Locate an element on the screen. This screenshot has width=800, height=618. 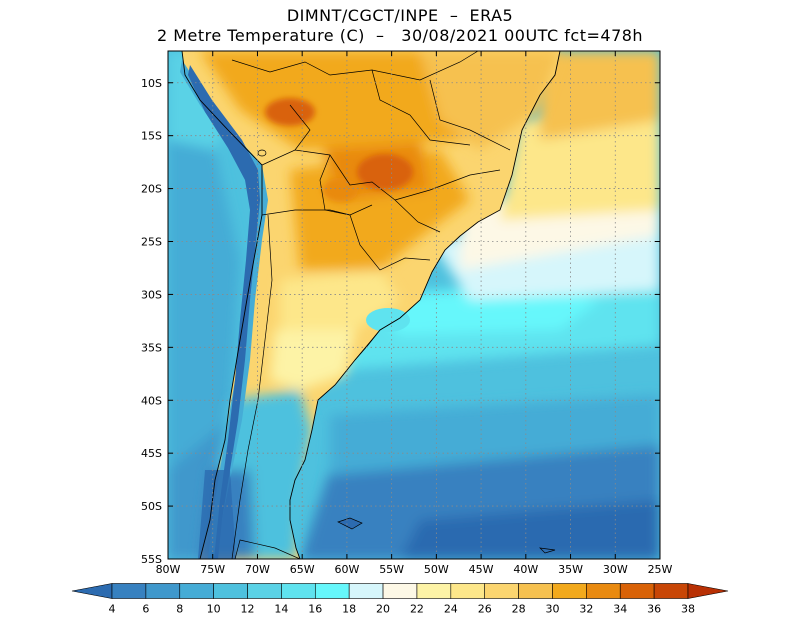
lat-label: 50S is located at coordinates (151, 506).